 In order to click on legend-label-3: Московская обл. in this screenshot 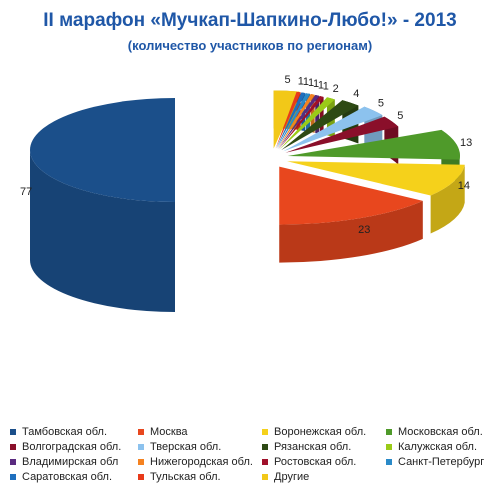, I will do `click(440, 432)`.